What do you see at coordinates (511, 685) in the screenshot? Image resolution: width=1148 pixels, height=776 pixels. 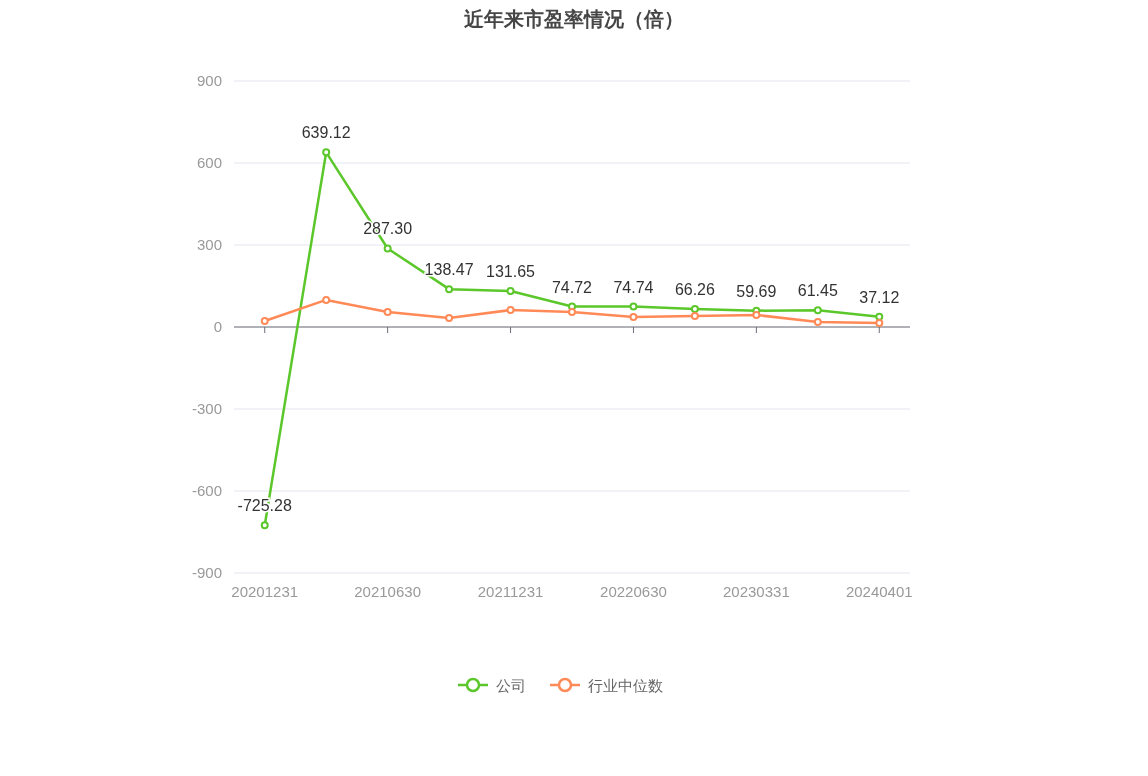 I see `legend-label: 公司` at bounding box center [511, 685].